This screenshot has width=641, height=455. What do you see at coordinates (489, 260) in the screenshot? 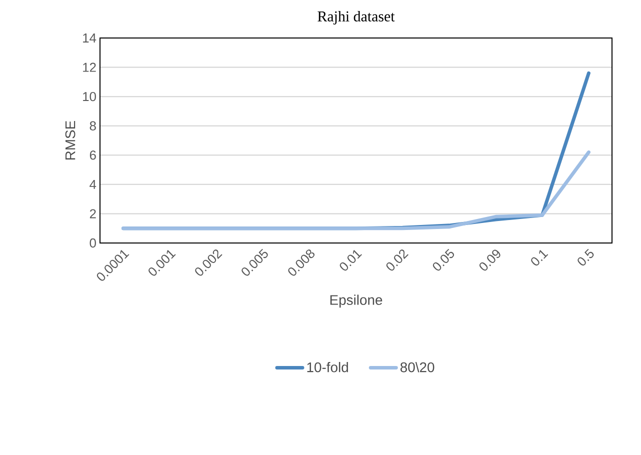
I see `x-tick-label: 0.09` at bounding box center [489, 260].